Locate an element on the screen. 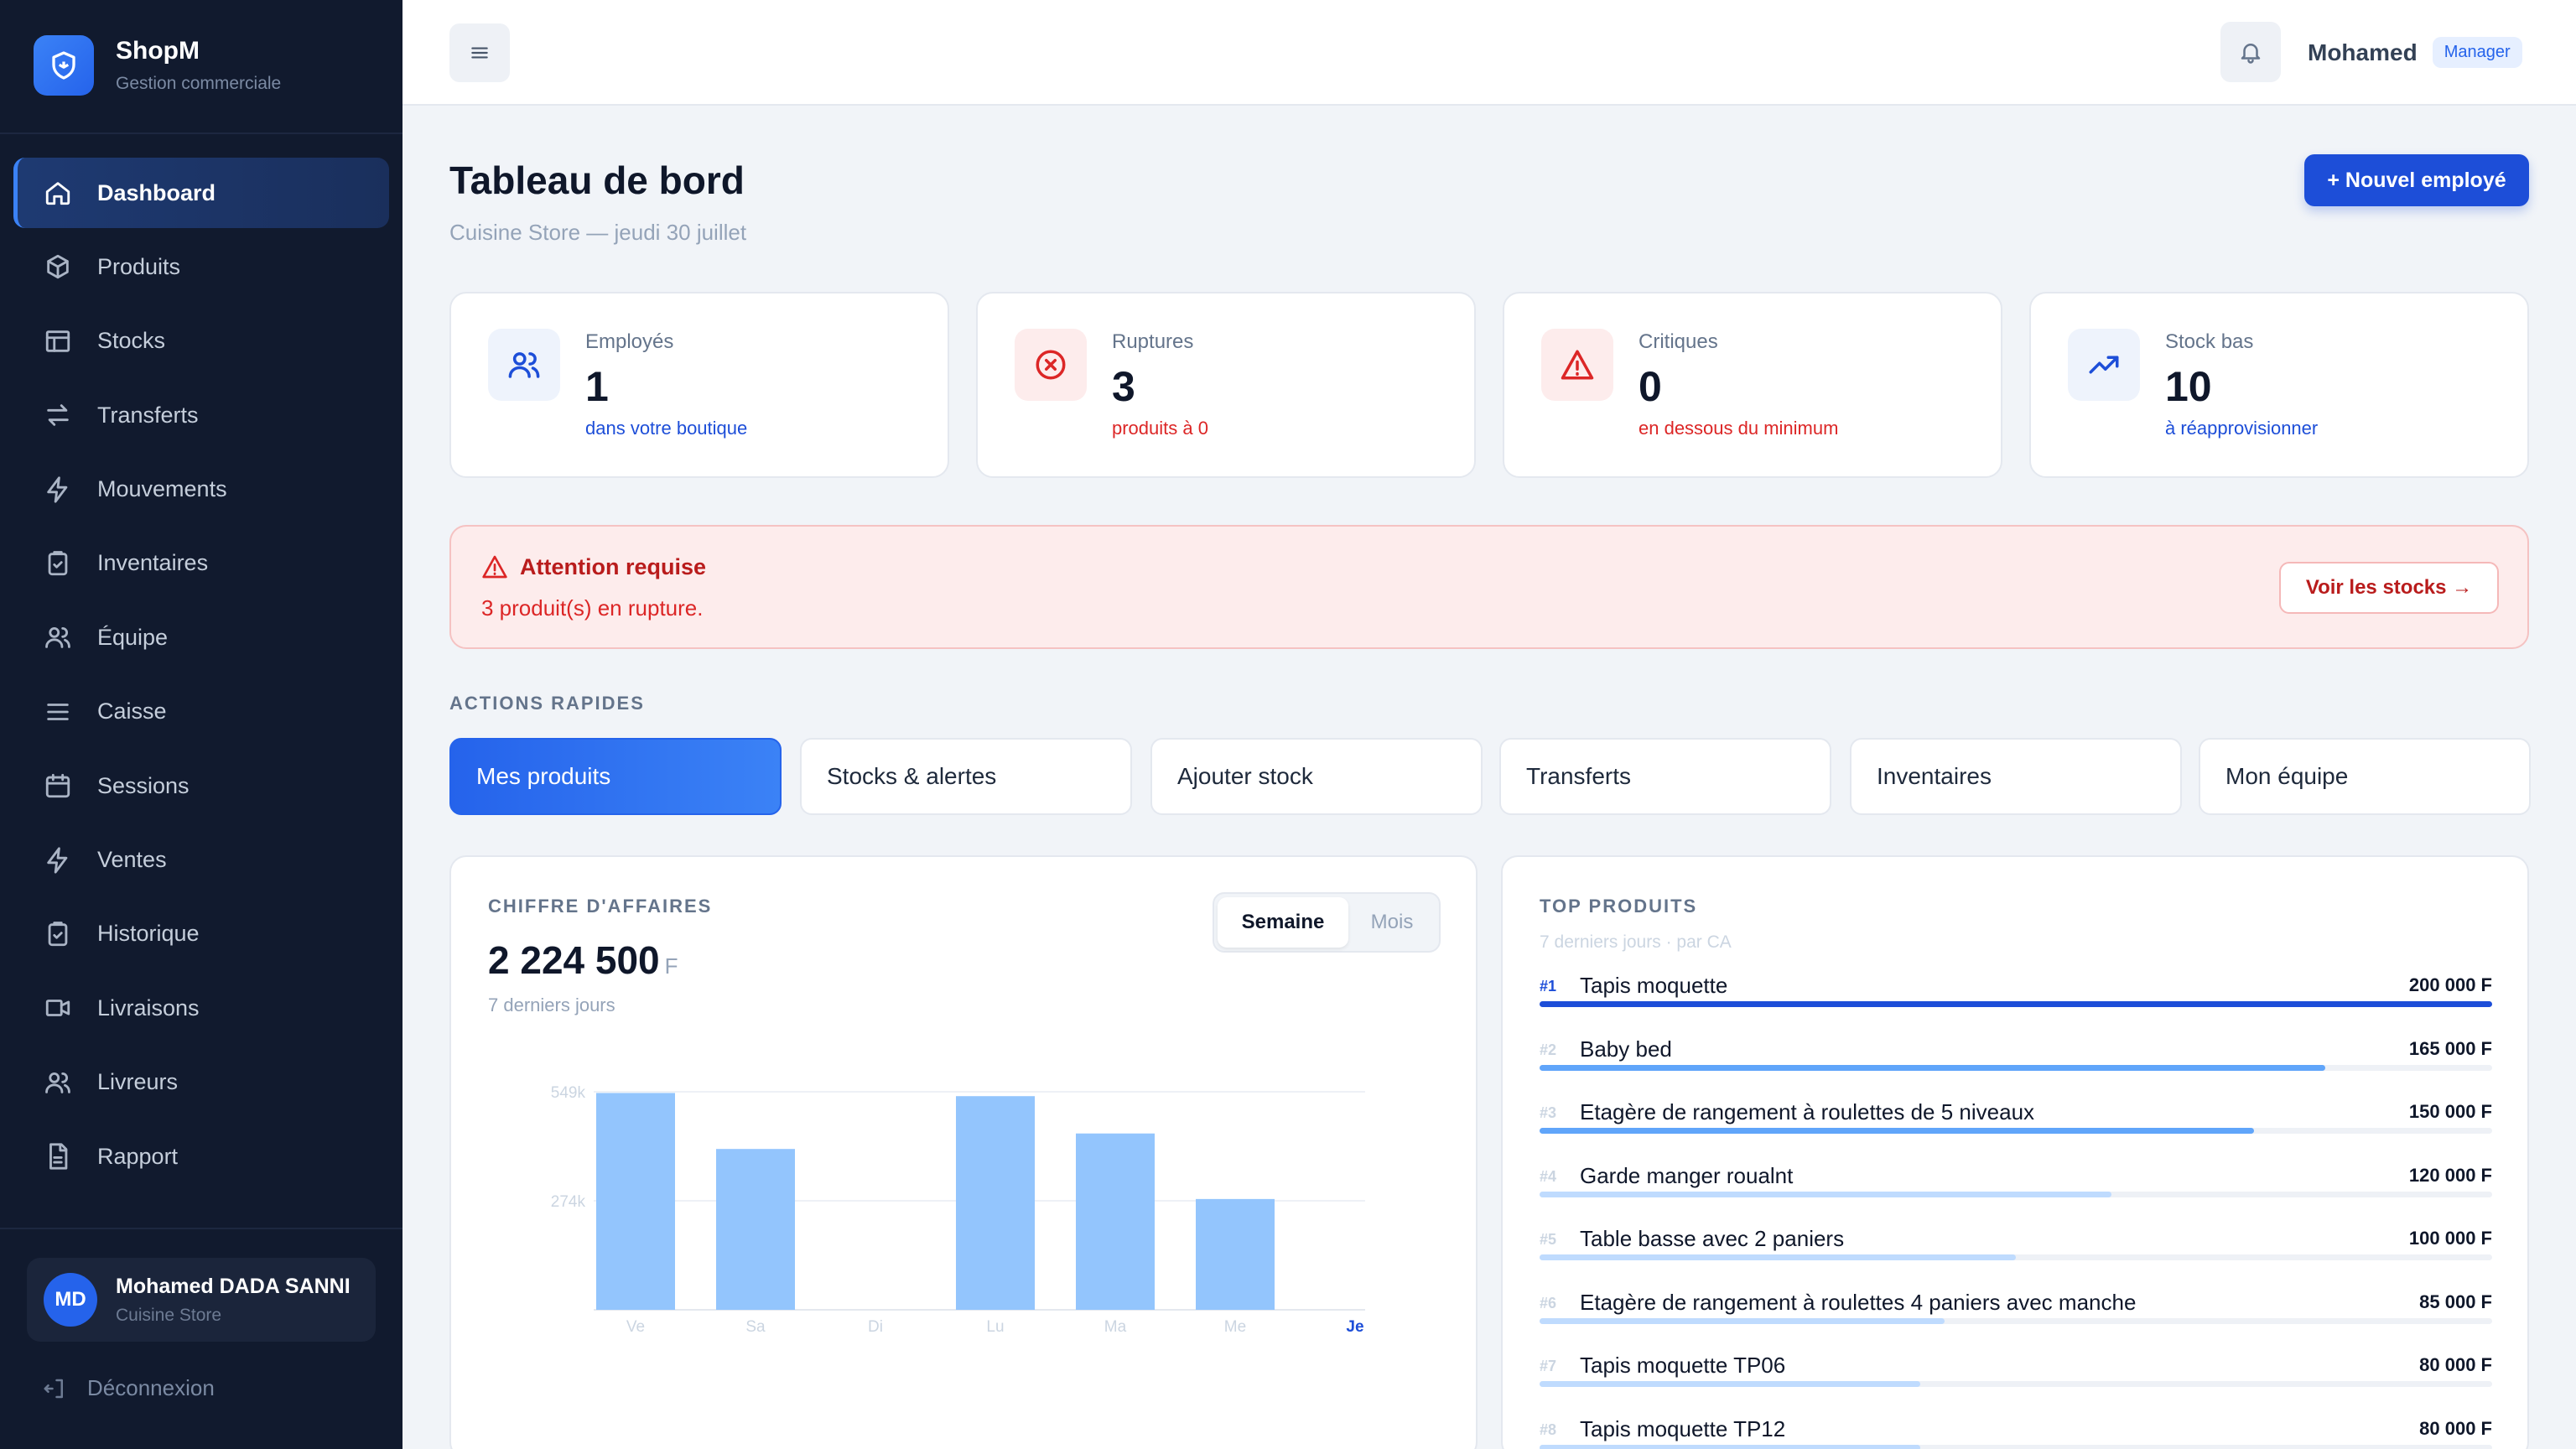  list-item: #8 Tapis moquette TP12 80 000 F is located at coordinates (2016, 1430).